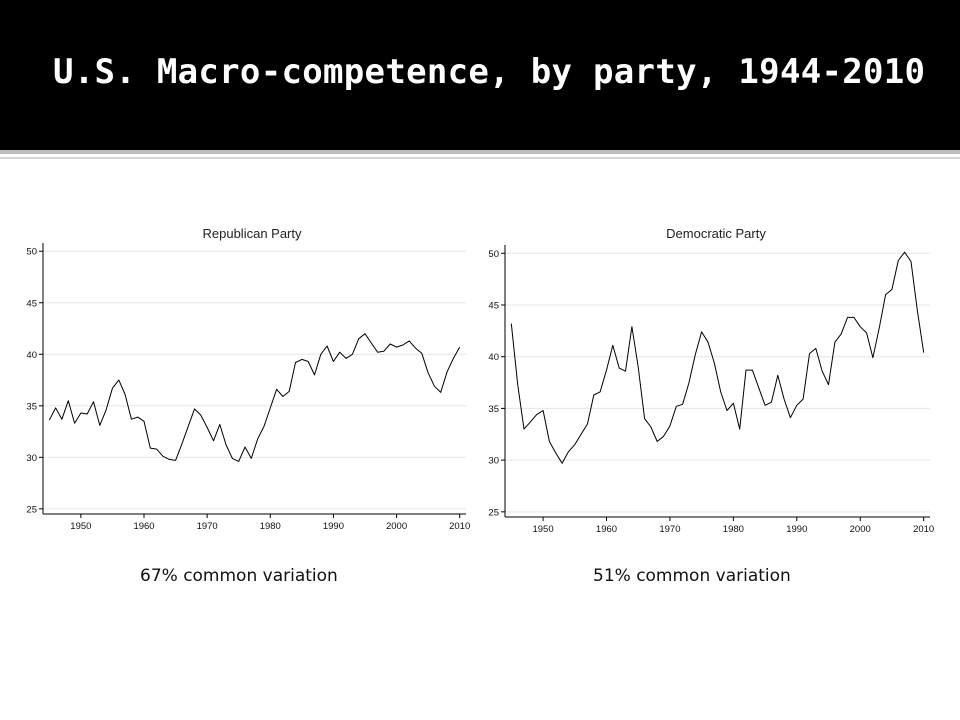 The image size is (960, 720). Describe the element at coordinates (270, 526) in the screenshot. I see `republican-xtick-label-1980: 1980` at that location.